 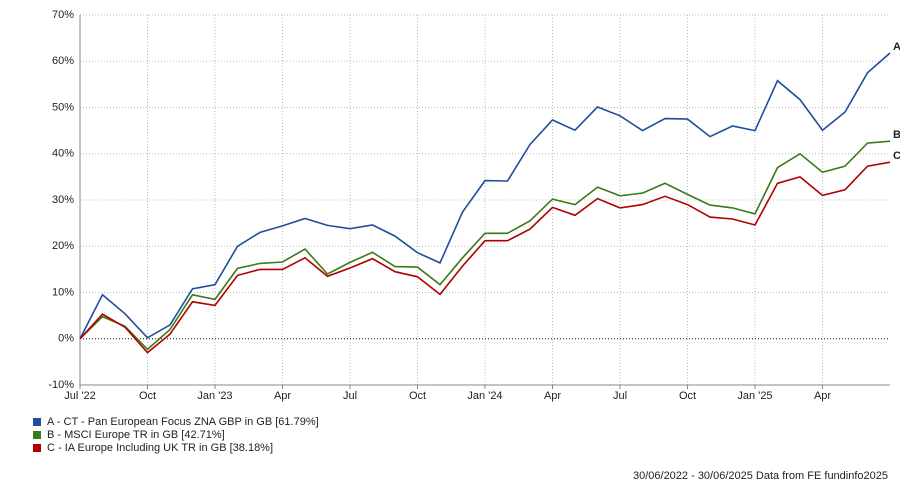 I want to click on y-tick-label: -10%, so click(x=61, y=385).